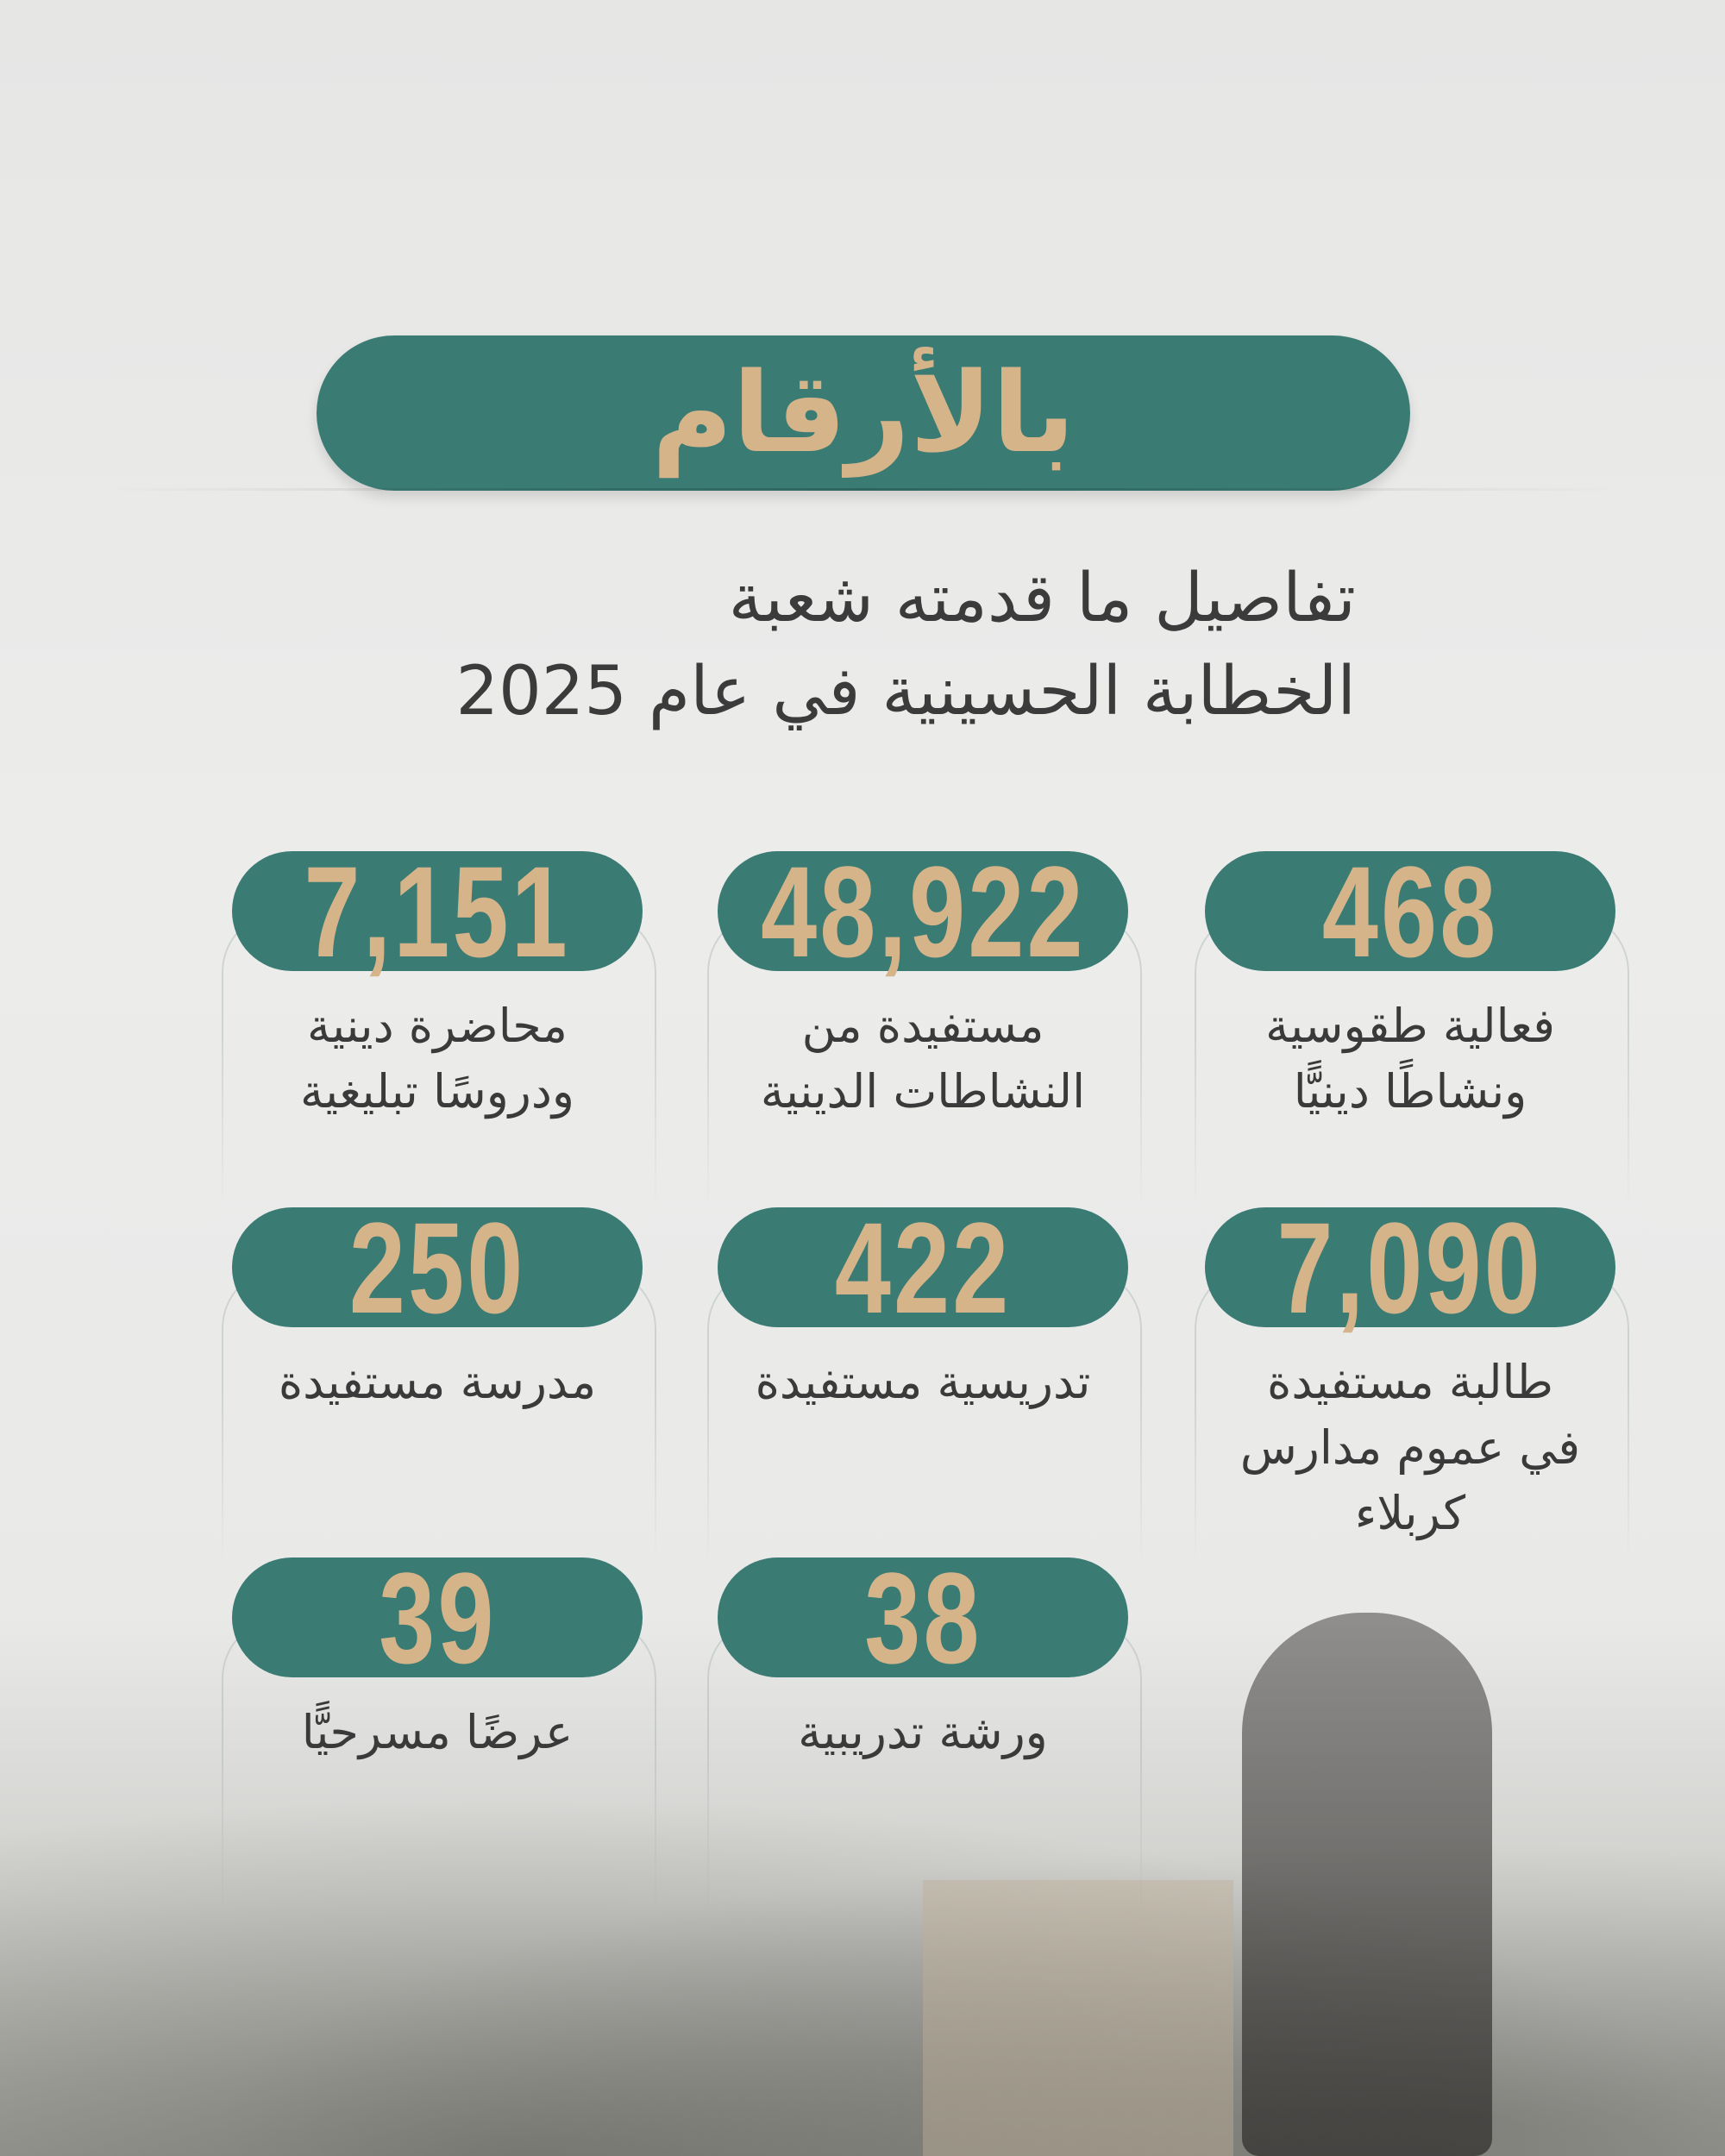  I want to click on stat-label: عرضًا مسرحيًّا, so click(438, 1732).